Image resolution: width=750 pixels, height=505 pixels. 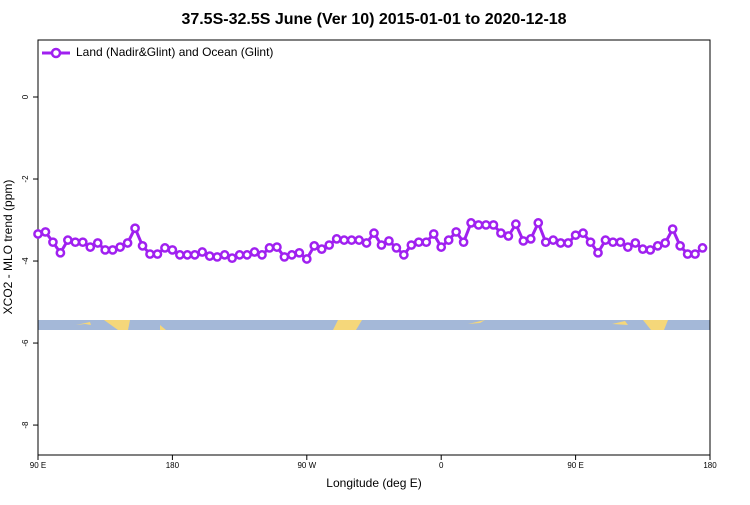 I want to click on legend-label: Land (Nadir&Glint) and Ocean (Glint), so click(x=174, y=52).